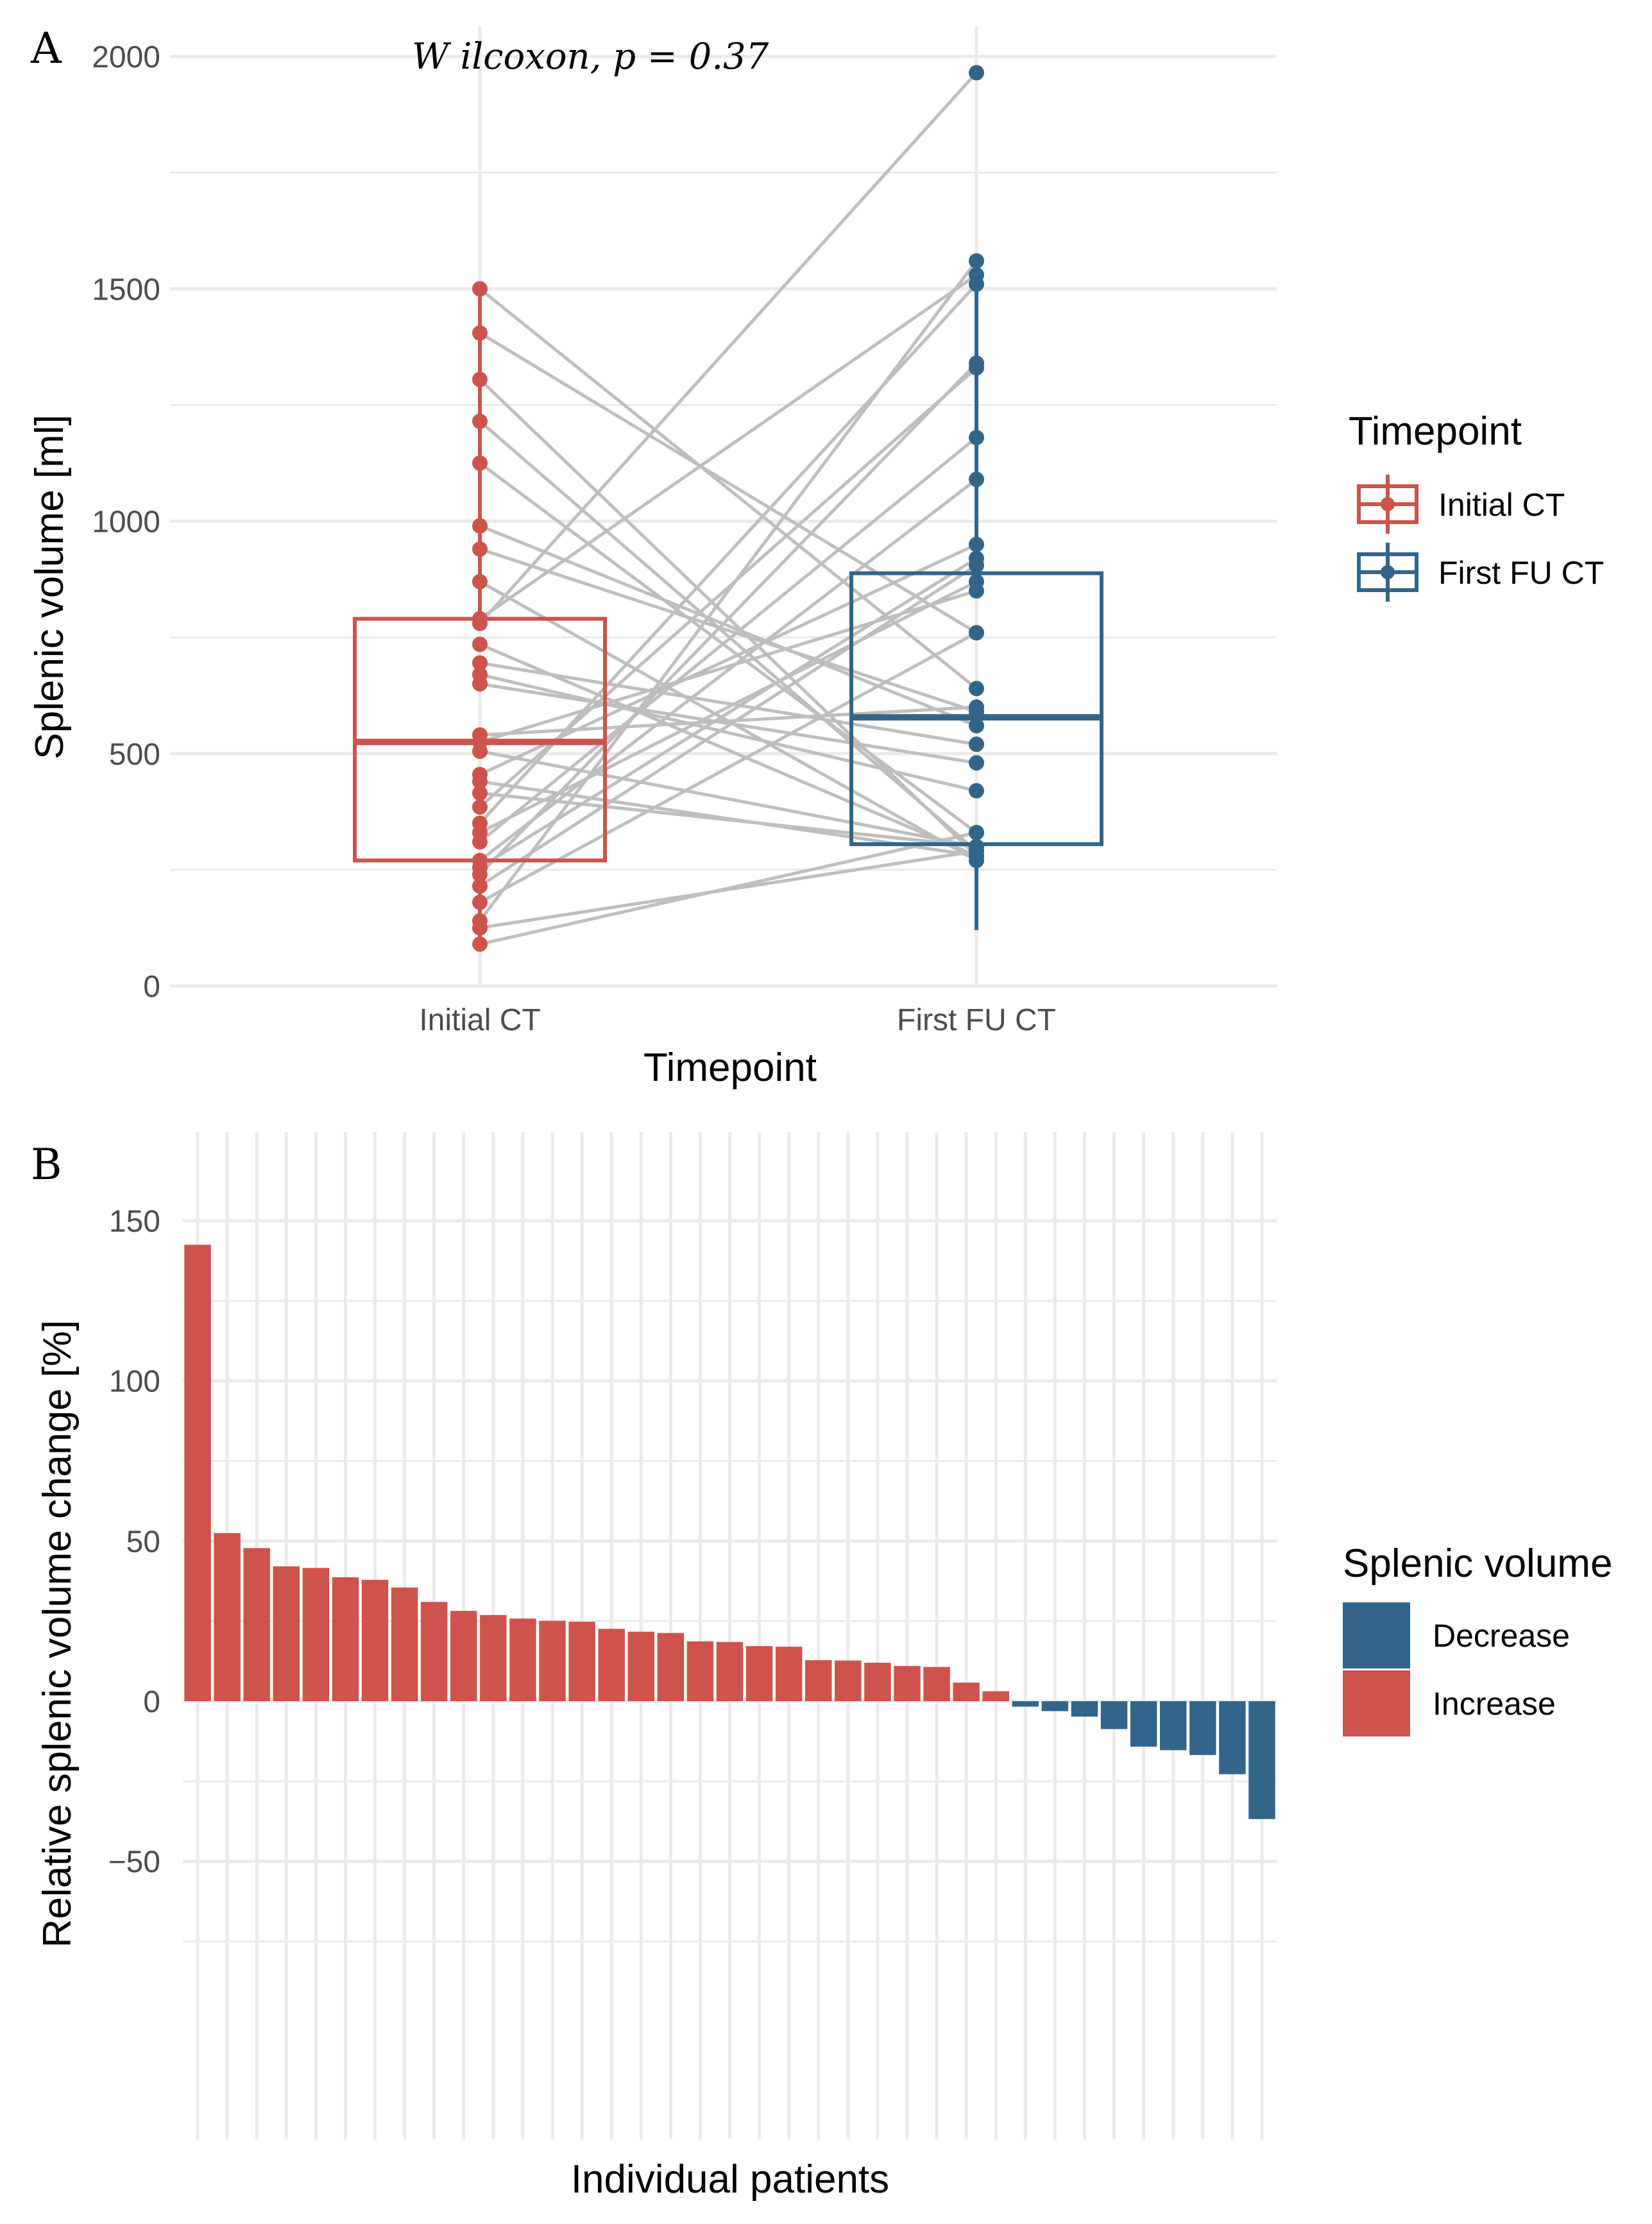 The width and height of the screenshot is (1652, 2224). I want to click on panel-a-pair-lines, so click(728, 508).